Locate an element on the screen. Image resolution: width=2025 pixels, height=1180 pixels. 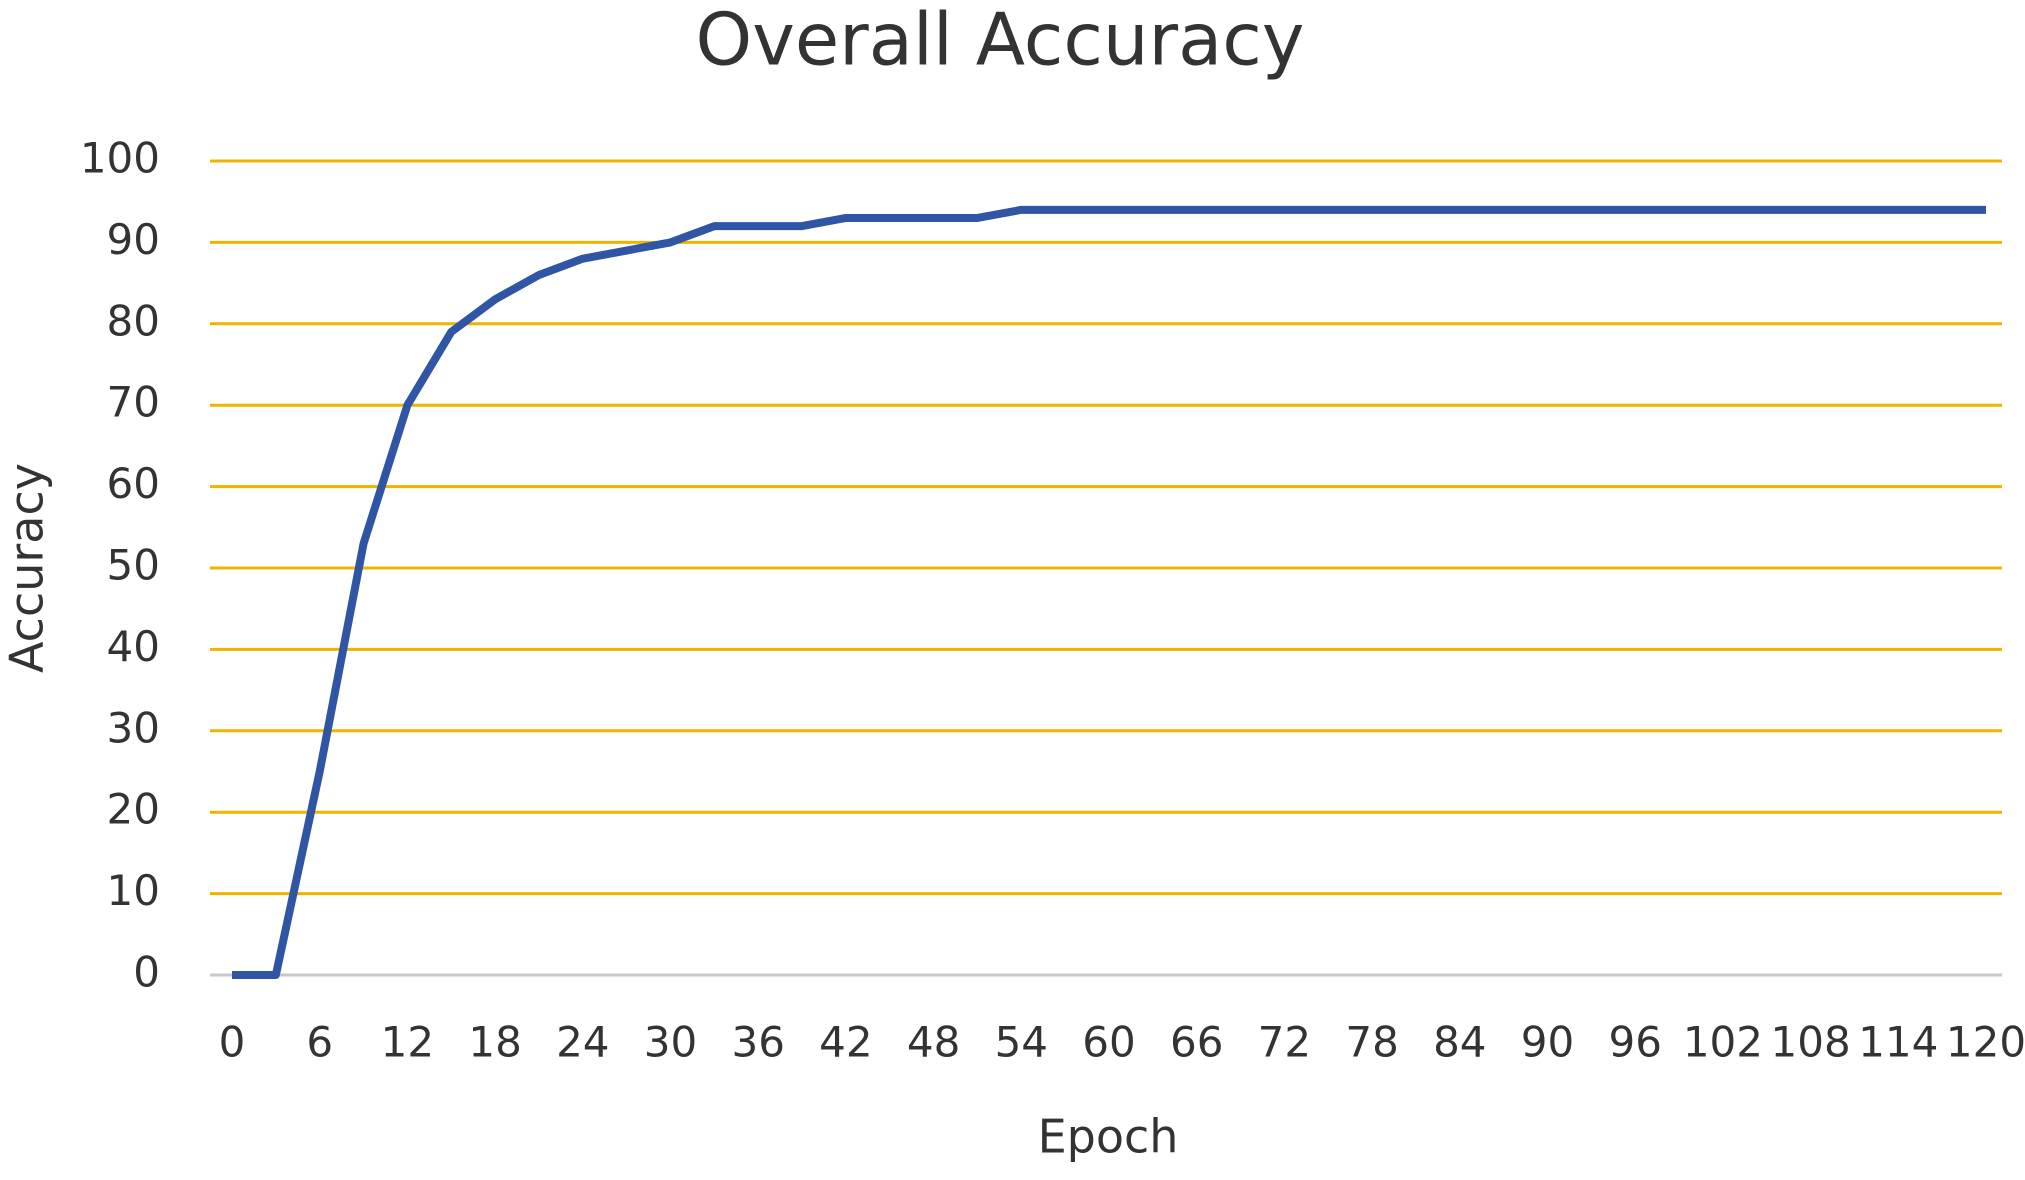
x-tick-label: 102 is located at coordinates (1723, 1042).